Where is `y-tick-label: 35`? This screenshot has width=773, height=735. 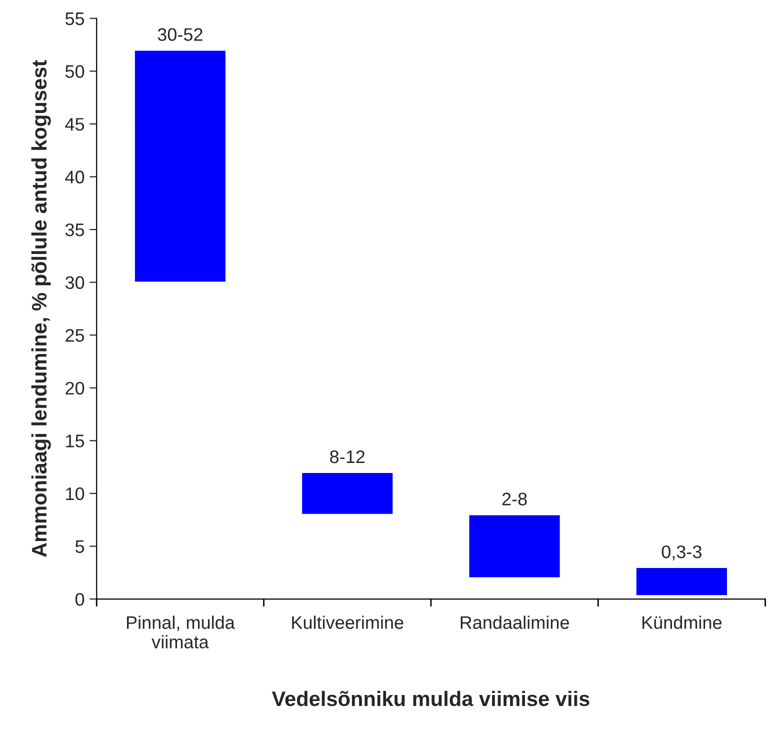
y-tick-label: 35 is located at coordinates (74, 229).